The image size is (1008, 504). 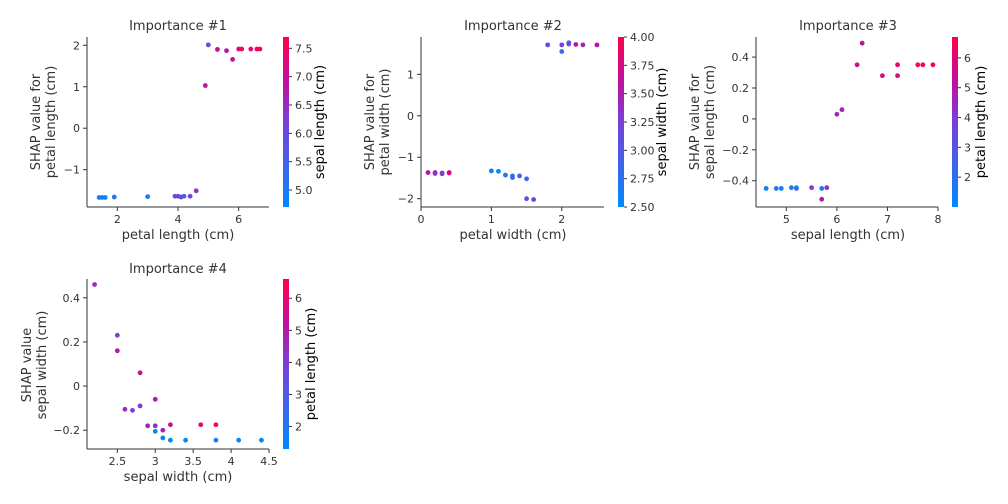 I want to click on y-tick-label: −0.2, so click(x=66, y=430).